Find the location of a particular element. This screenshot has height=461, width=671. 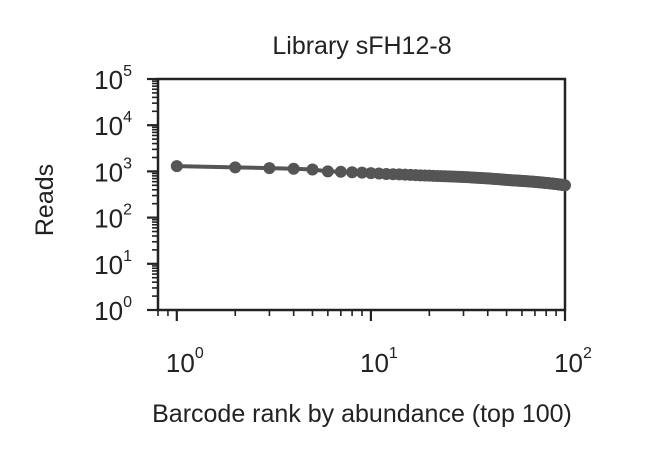

y-tick-label: 10⁰ is located at coordinates (113, 310).